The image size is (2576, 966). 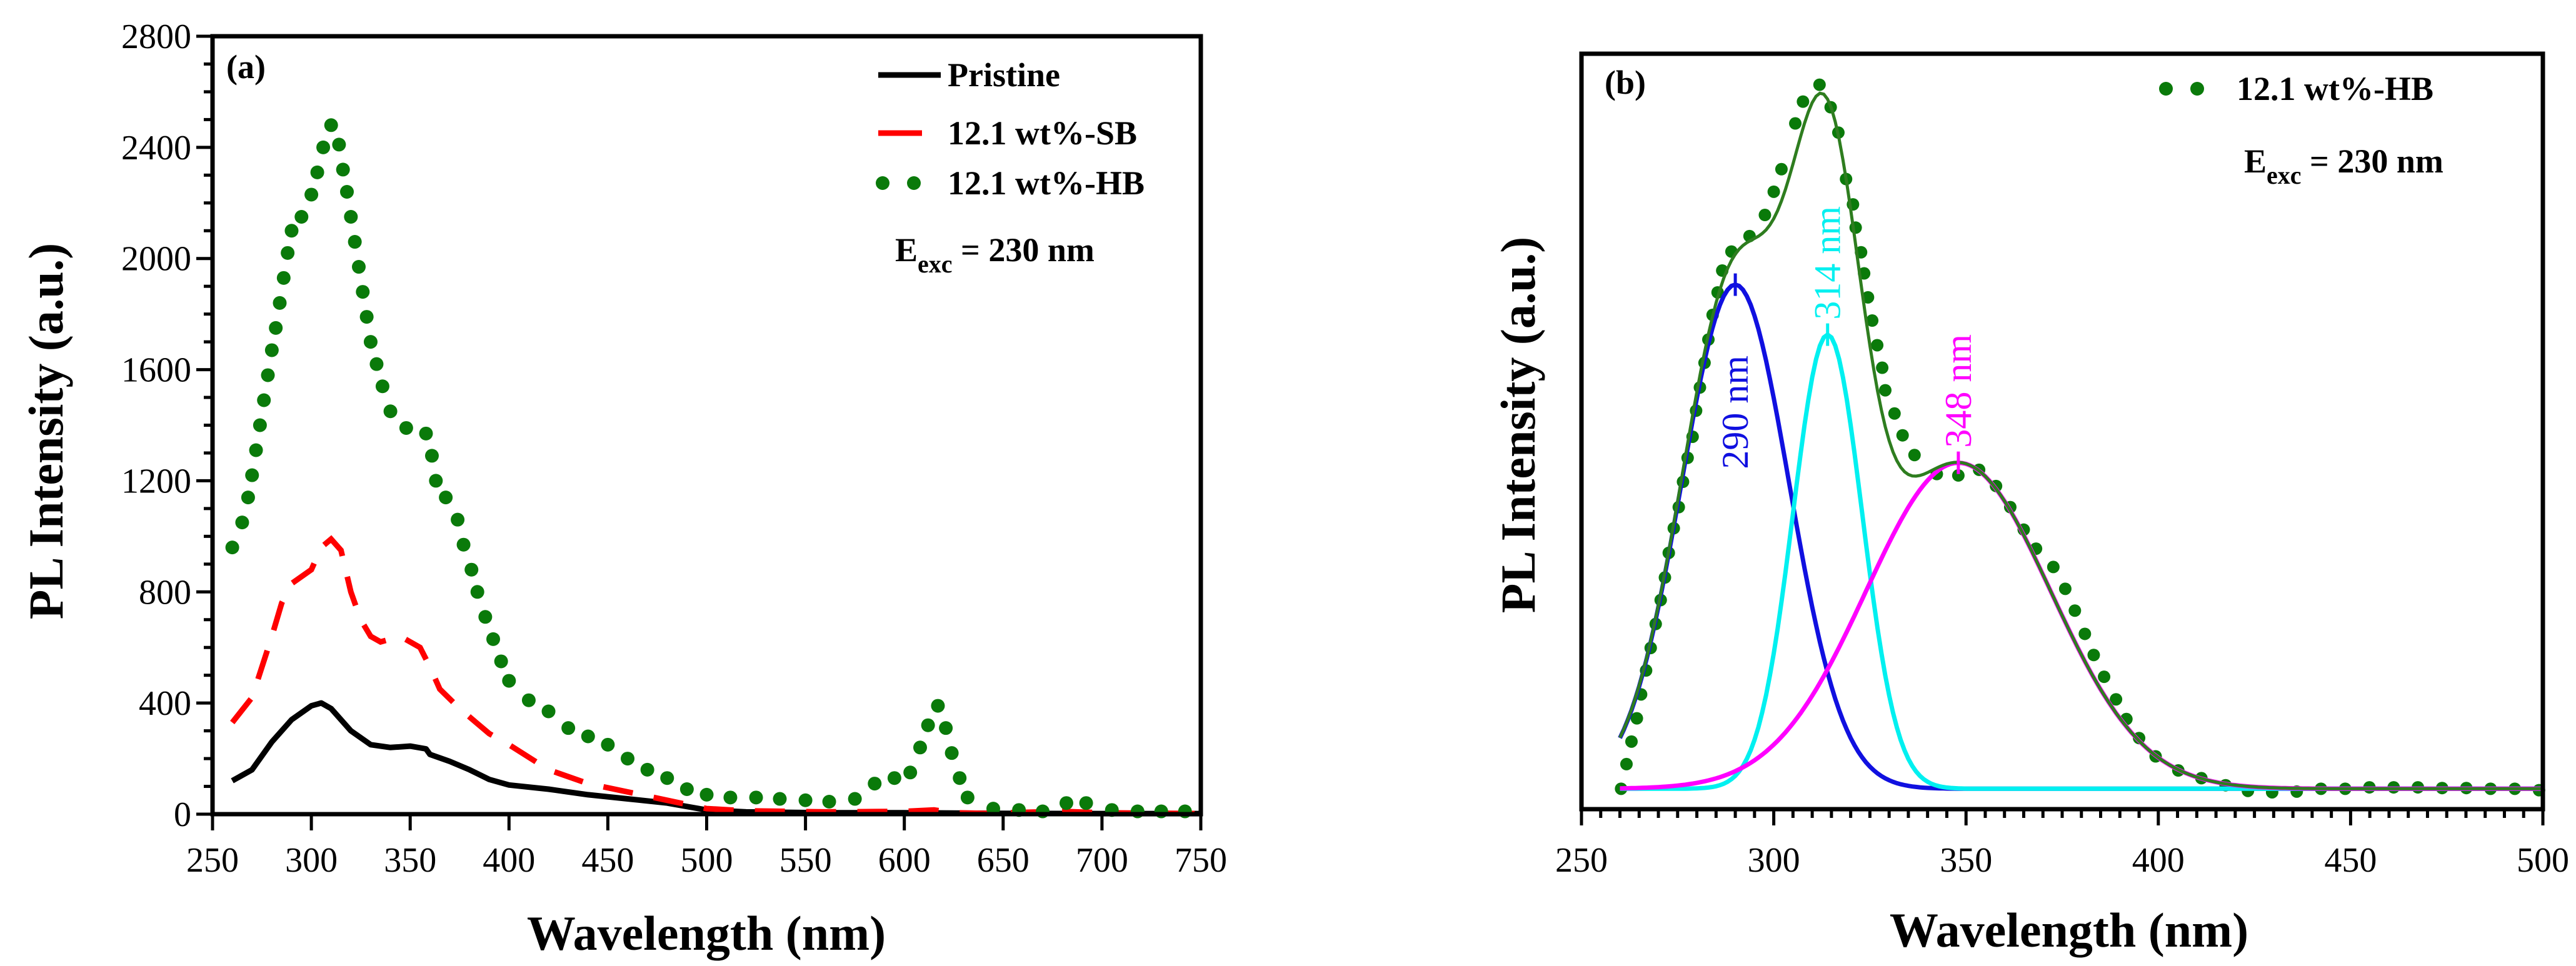 What do you see at coordinates (935, 264) in the screenshot?
I see `annotation-subscript: exc` at bounding box center [935, 264].